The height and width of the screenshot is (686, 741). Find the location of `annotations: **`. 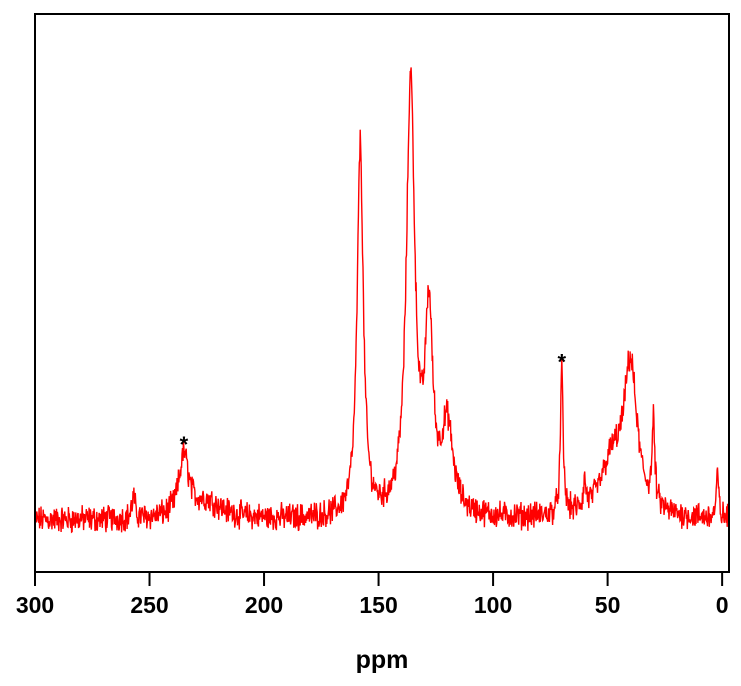

annotations: ** is located at coordinates (373, 403).